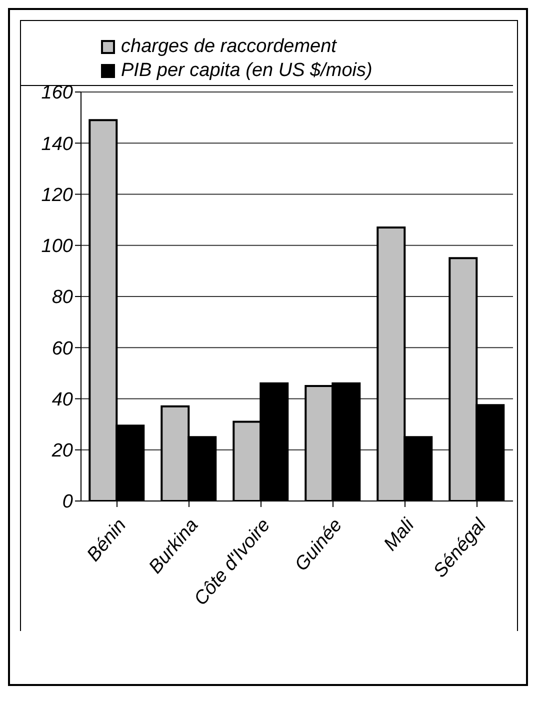 The width and height of the screenshot is (545, 703). What do you see at coordinates (246, 71) in the screenshot?
I see `legend-label: PIB per capita (en US $/mois)` at bounding box center [246, 71].